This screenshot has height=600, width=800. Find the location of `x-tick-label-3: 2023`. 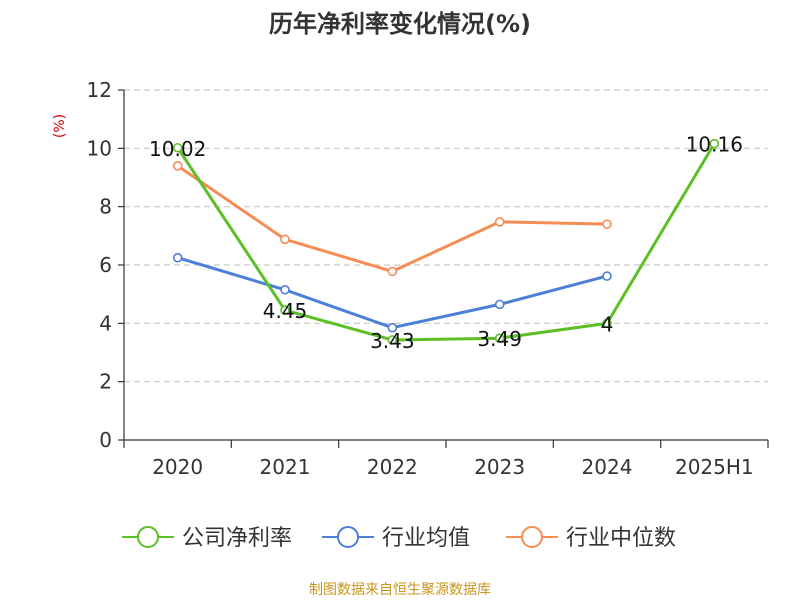

x-tick-label-3: 2023 is located at coordinates (499, 467).